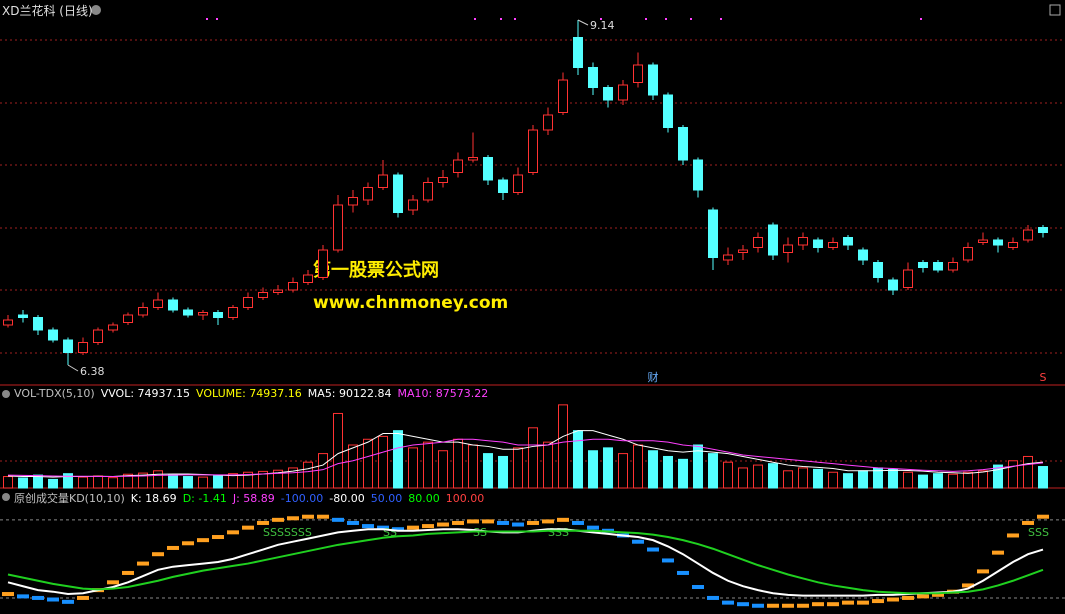  Describe the element at coordinates (54, 393) in the screenshot. I see `legend-text: VOL-TDX(5,10)` at that location.